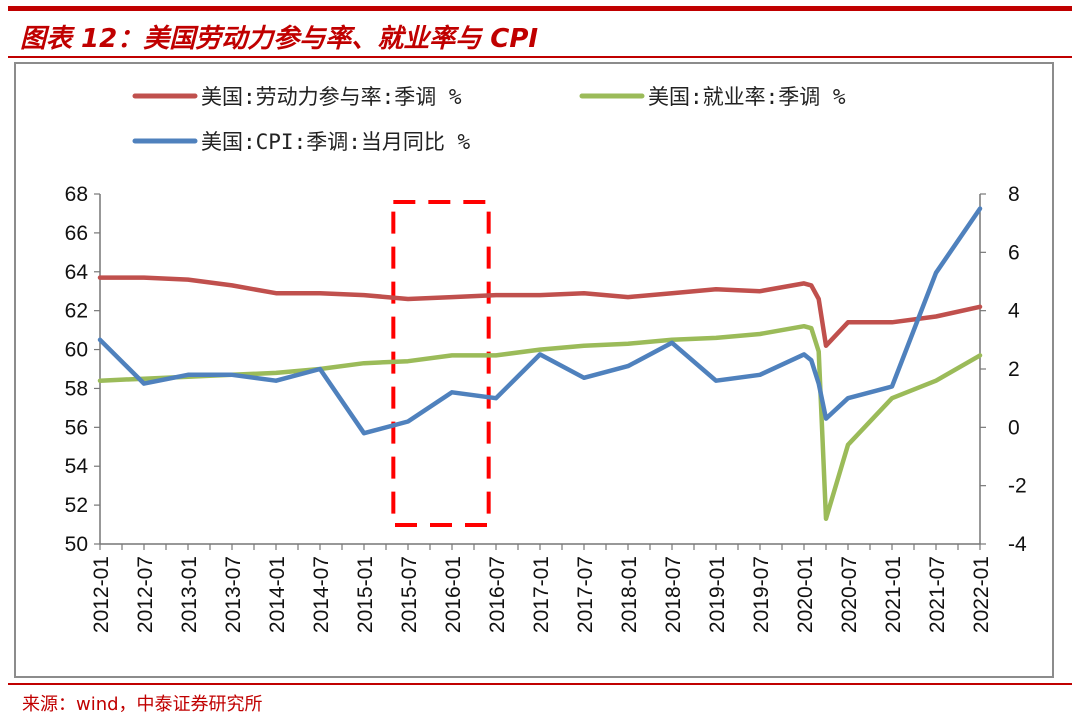 The width and height of the screenshot is (1080, 716). I want to click on left-tick-label: 50, so click(76, 544).